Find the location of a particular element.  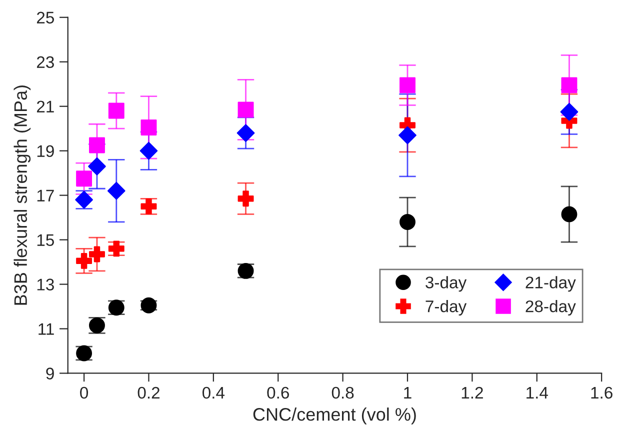

y-tick-label: 23 is located at coordinates (45, 62).